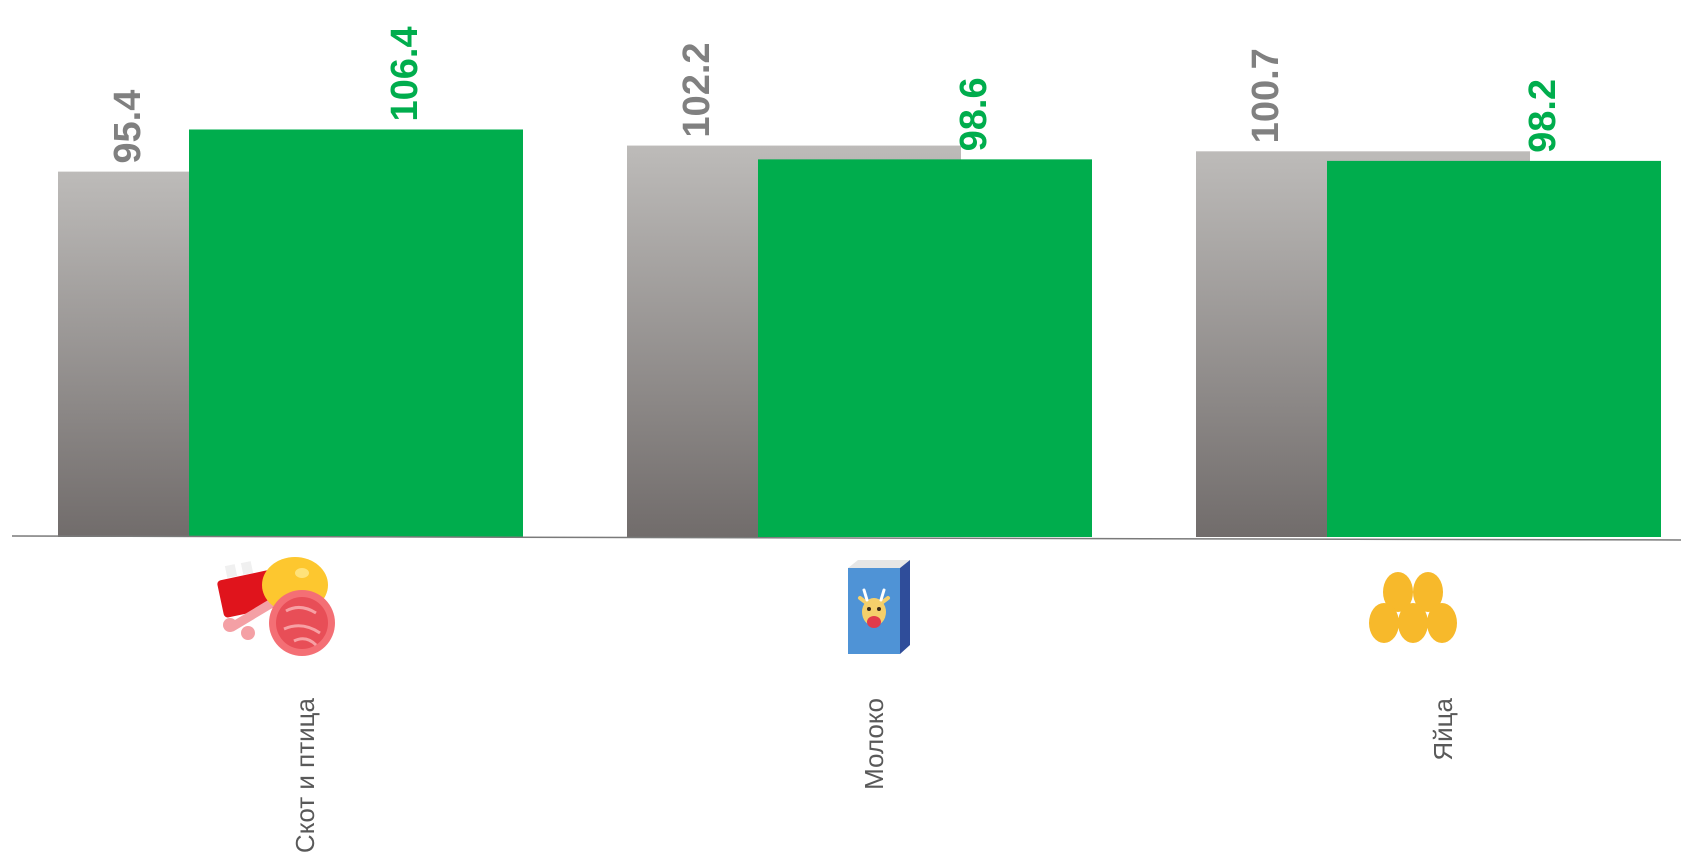 The image size is (1681, 853). I want to click on value-label-series2-1: 106.4, so click(405, 73).